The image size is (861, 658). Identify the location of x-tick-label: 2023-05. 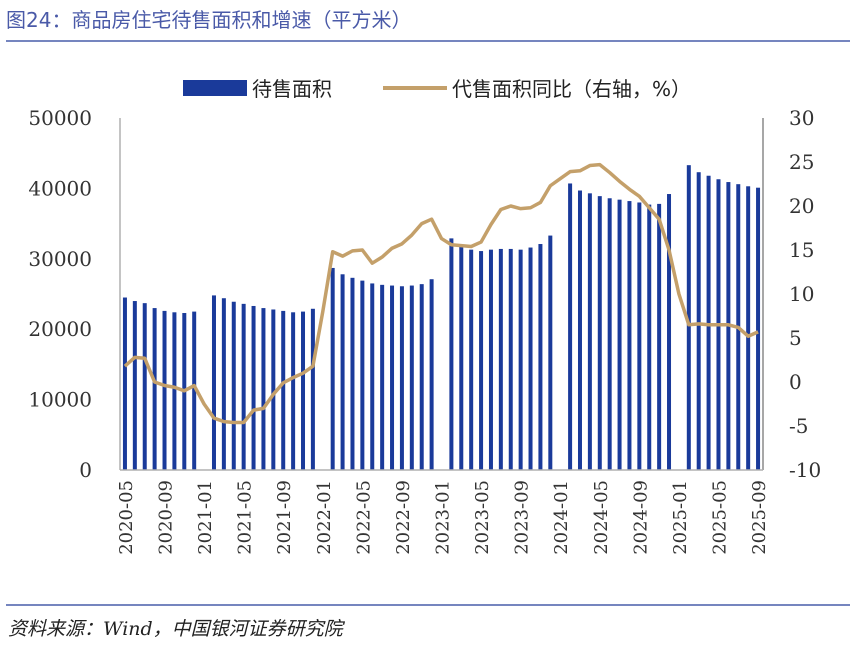
(482, 517).